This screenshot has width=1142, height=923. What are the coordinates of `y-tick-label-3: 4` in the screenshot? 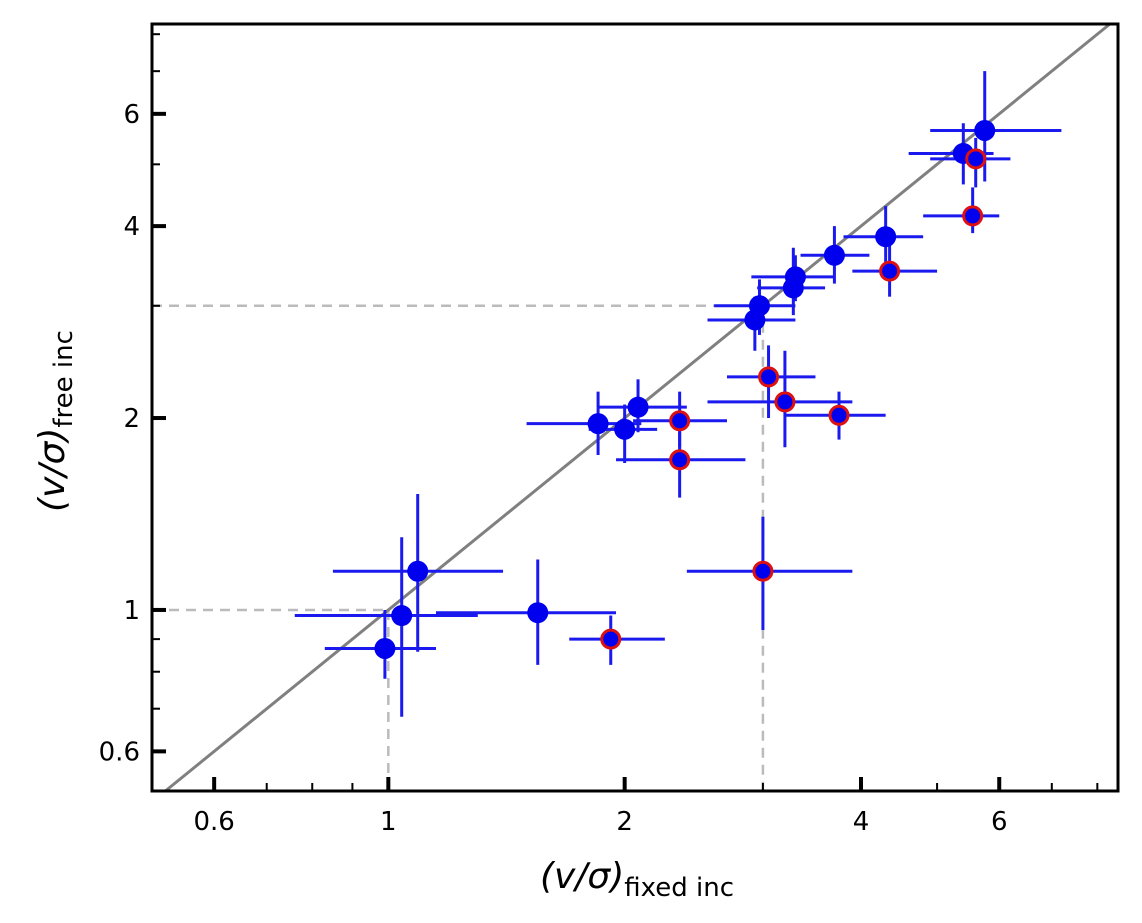 It's located at (131, 227).